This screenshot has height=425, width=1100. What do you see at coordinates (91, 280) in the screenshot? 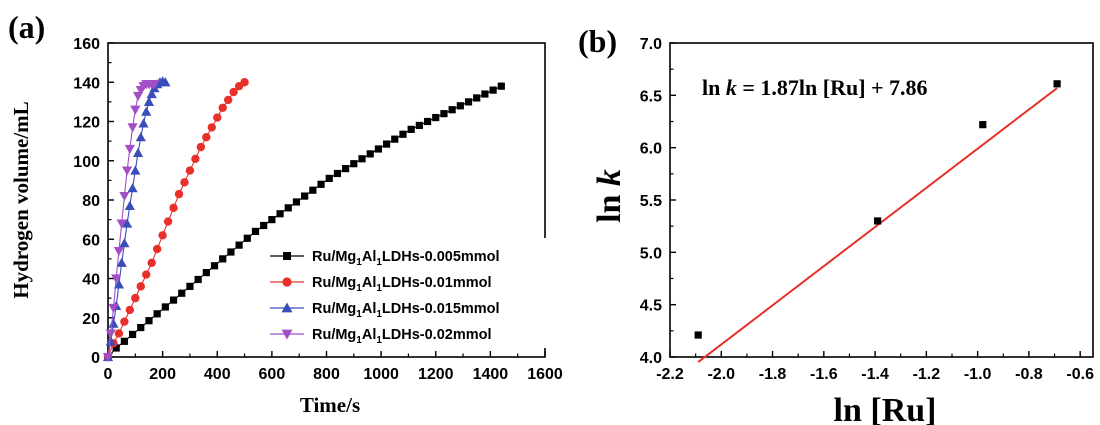
I see `y-tick-label: 40` at bounding box center [91, 280].